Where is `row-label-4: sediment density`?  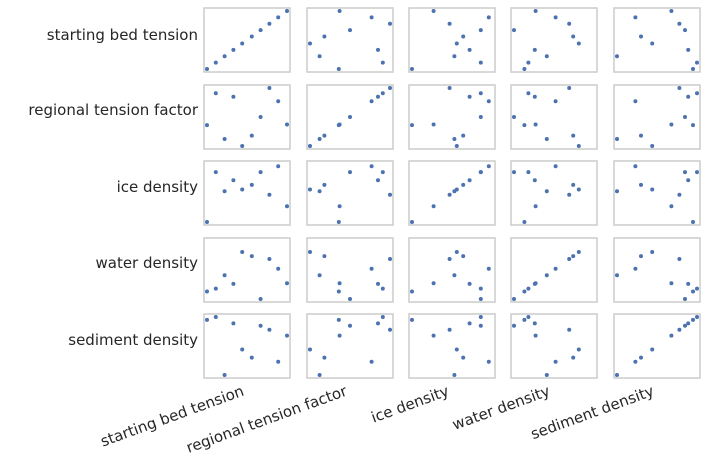 row-label-4: sediment density is located at coordinates (133, 340).